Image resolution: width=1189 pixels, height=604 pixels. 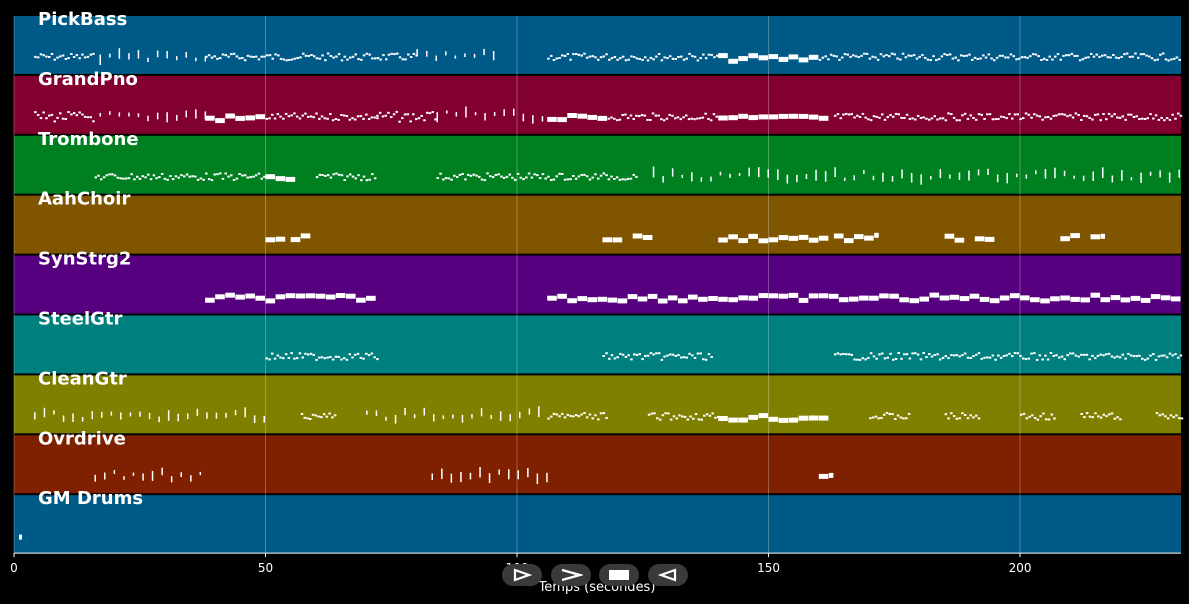 What do you see at coordinates (619, 575) in the screenshot?
I see `stop-button` at bounding box center [619, 575].